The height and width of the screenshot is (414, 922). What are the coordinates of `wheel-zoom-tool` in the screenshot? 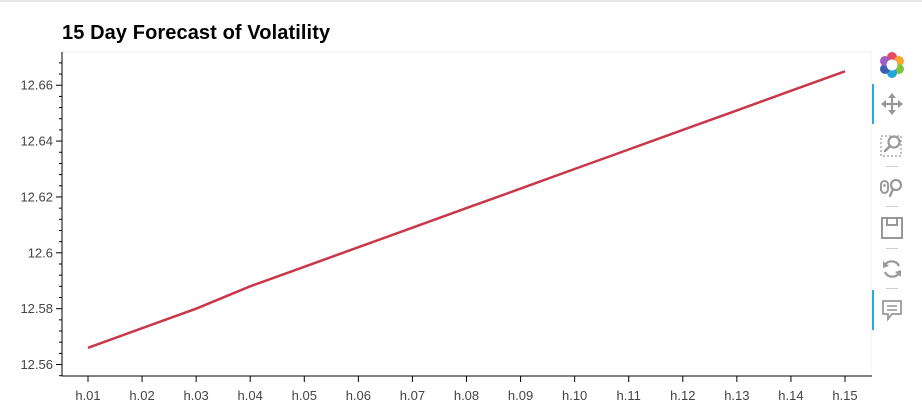 It's located at (892, 187).